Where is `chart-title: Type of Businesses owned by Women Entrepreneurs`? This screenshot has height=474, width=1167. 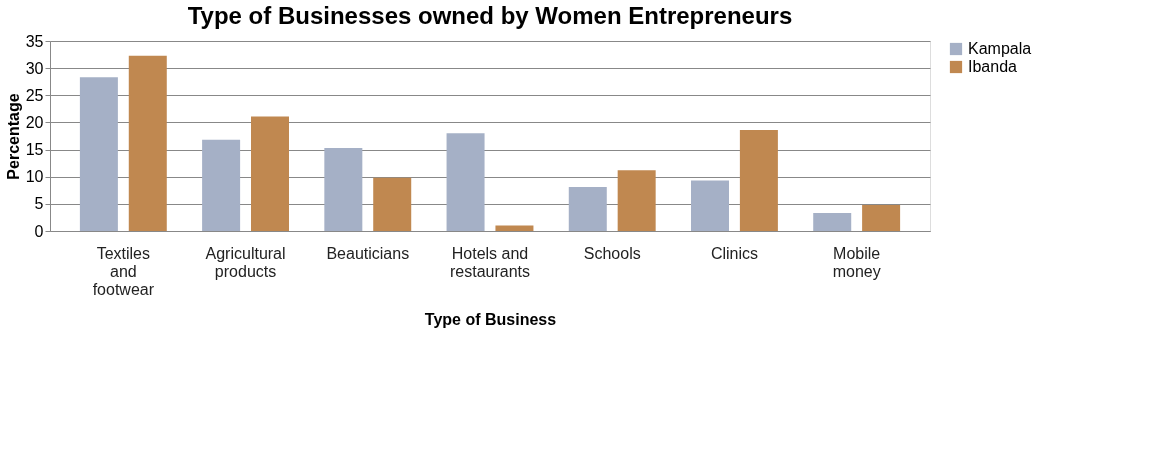
chart-title: Type of Businesses owned by Women Entrepreneurs is located at coordinates (490, 15).